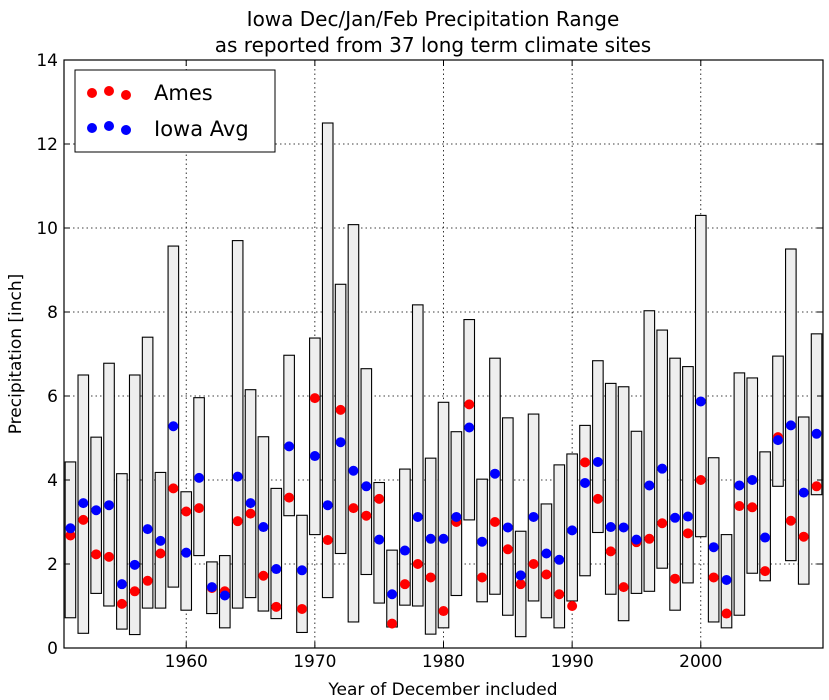 This screenshot has width=829, height=700. What do you see at coordinates (379, 539) in the screenshot?
I see `iowa-avg-point-1975` at bounding box center [379, 539].